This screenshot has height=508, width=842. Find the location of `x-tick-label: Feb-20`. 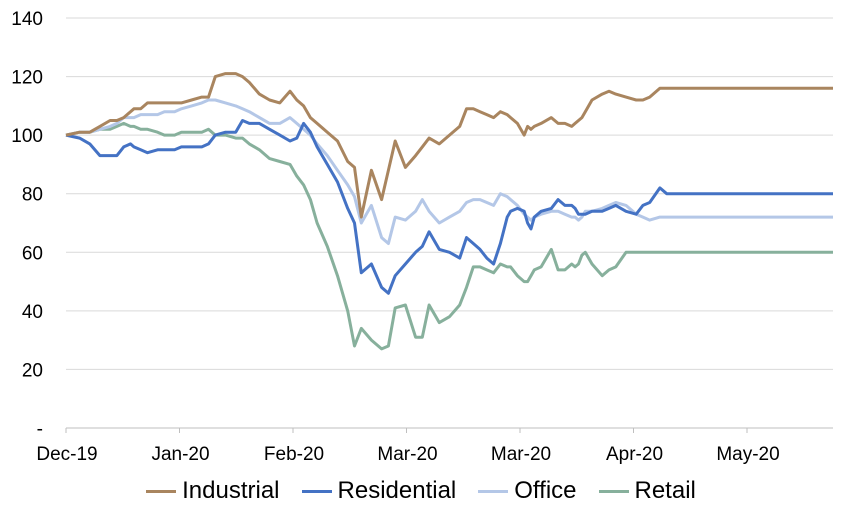

x-tick-label: Feb-20 is located at coordinates (294, 454).